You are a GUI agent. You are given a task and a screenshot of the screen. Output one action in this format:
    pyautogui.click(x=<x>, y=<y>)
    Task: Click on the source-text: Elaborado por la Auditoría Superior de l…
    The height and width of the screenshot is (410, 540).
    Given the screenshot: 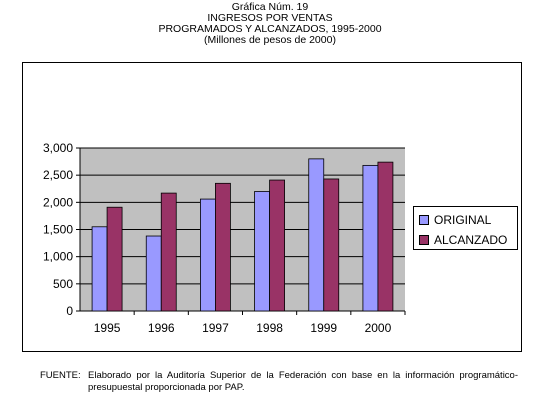 What is the action you would take?
    pyautogui.click(x=303, y=381)
    